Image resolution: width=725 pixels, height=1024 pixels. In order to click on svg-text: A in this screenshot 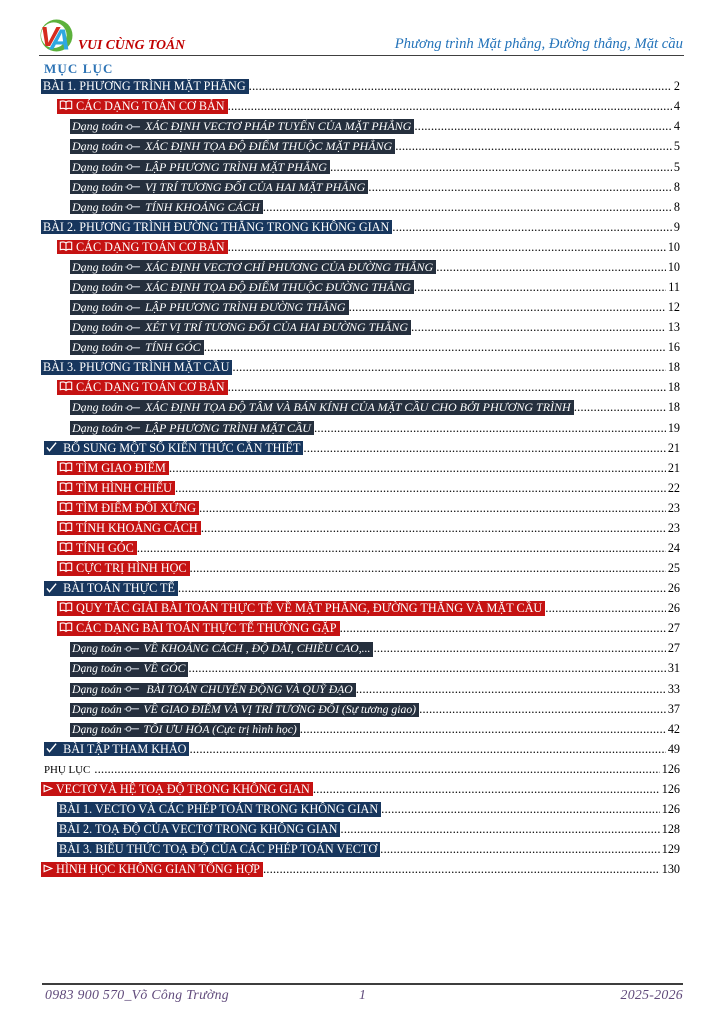, I will do `click(60, 39)`.